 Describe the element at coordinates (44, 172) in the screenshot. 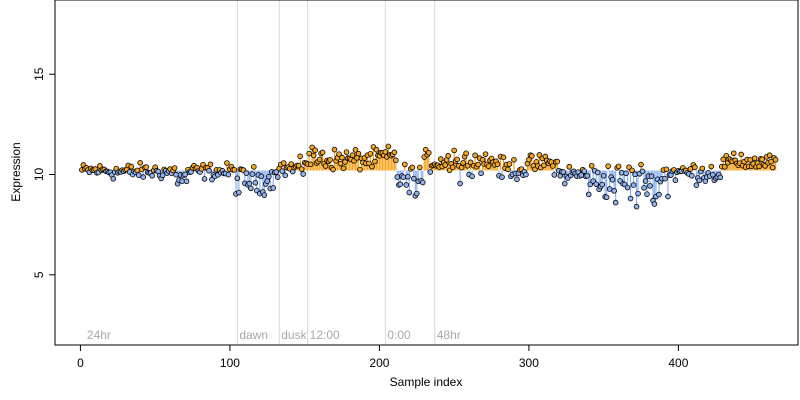

I see `y-axis: 5 10 15` at that location.